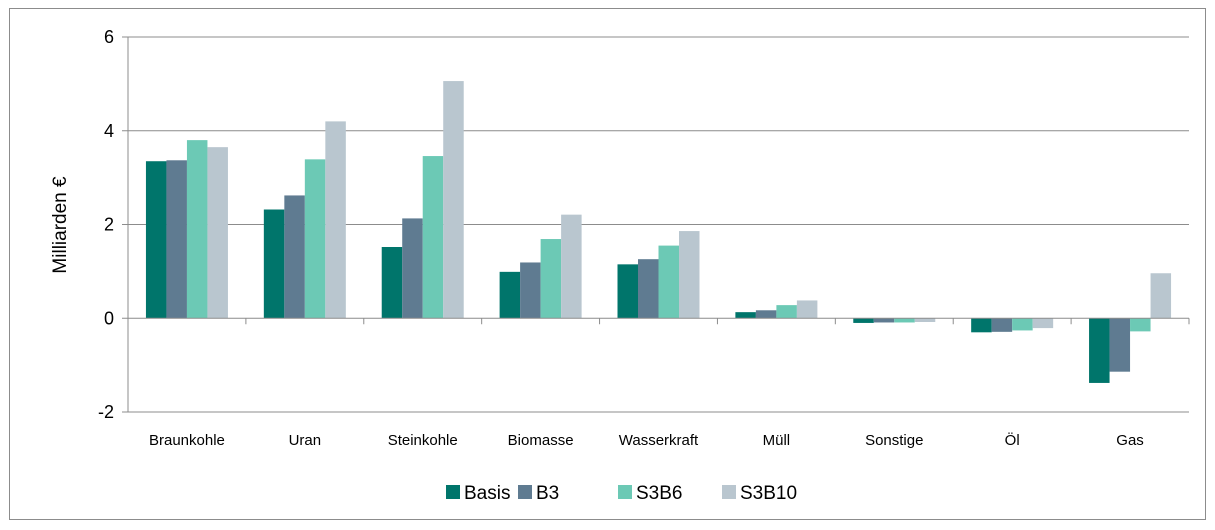  I want to click on category-label: Uran, so click(305, 440).